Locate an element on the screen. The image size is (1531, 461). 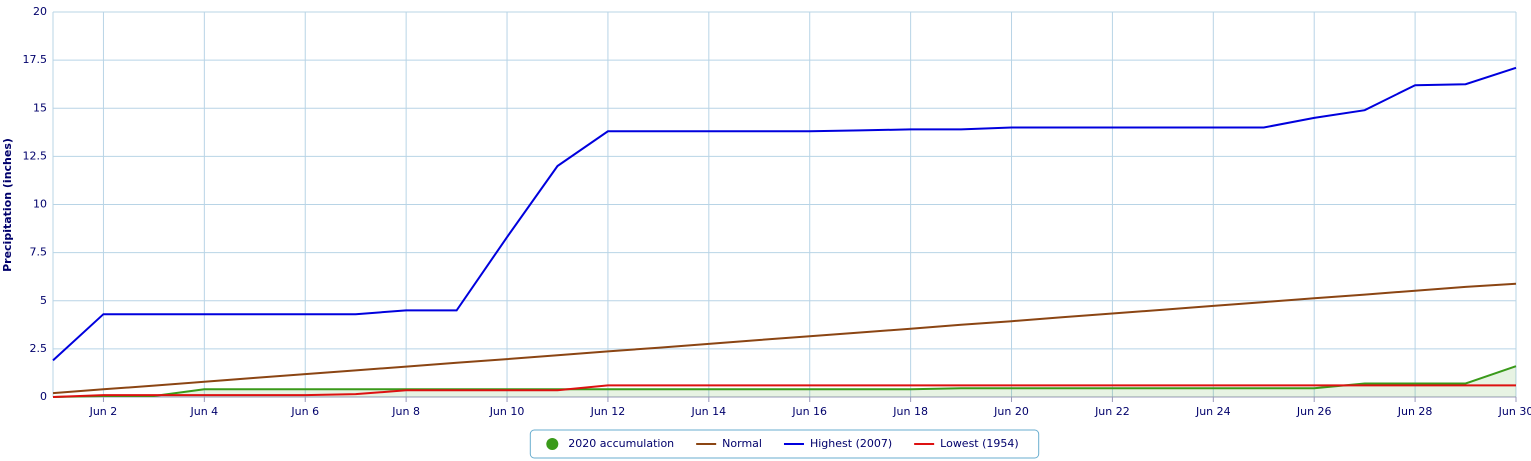
legend-label: Lowest (1954) is located at coordinates (979, 443).